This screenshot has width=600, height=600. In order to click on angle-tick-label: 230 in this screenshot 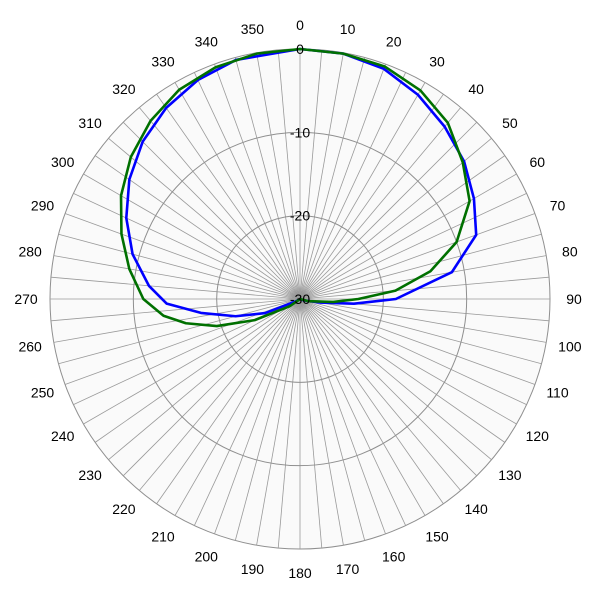, I will do `click(90, 475)`.